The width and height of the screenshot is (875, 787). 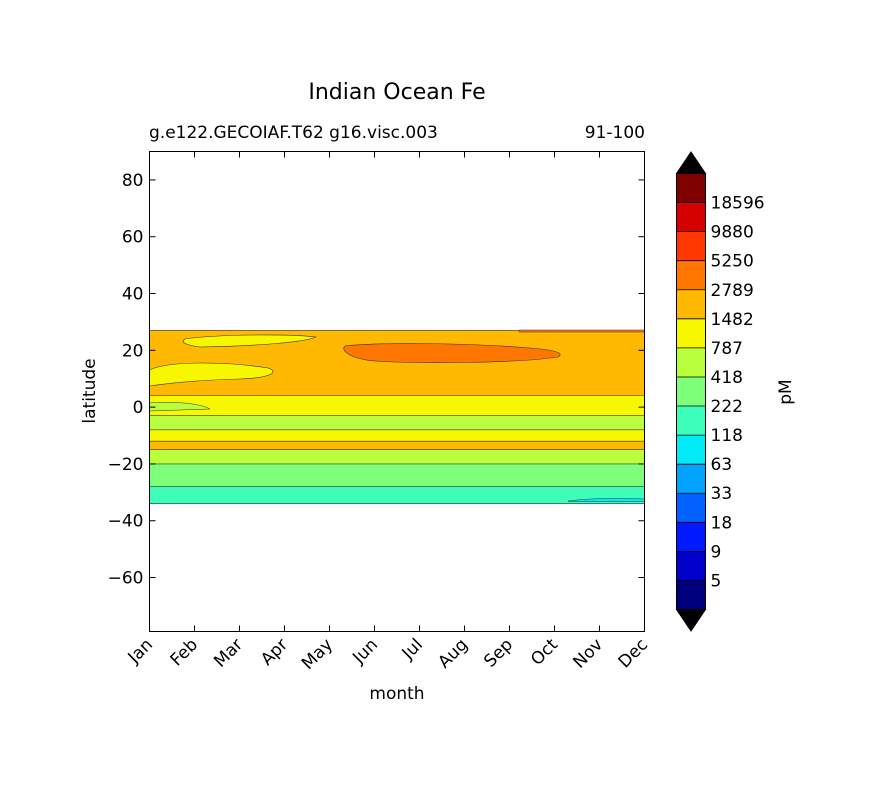 What do you see at coordinates (126, 579) in the screenshot?
I see `y-tick-label: −60` at bounding box center [126, 579].